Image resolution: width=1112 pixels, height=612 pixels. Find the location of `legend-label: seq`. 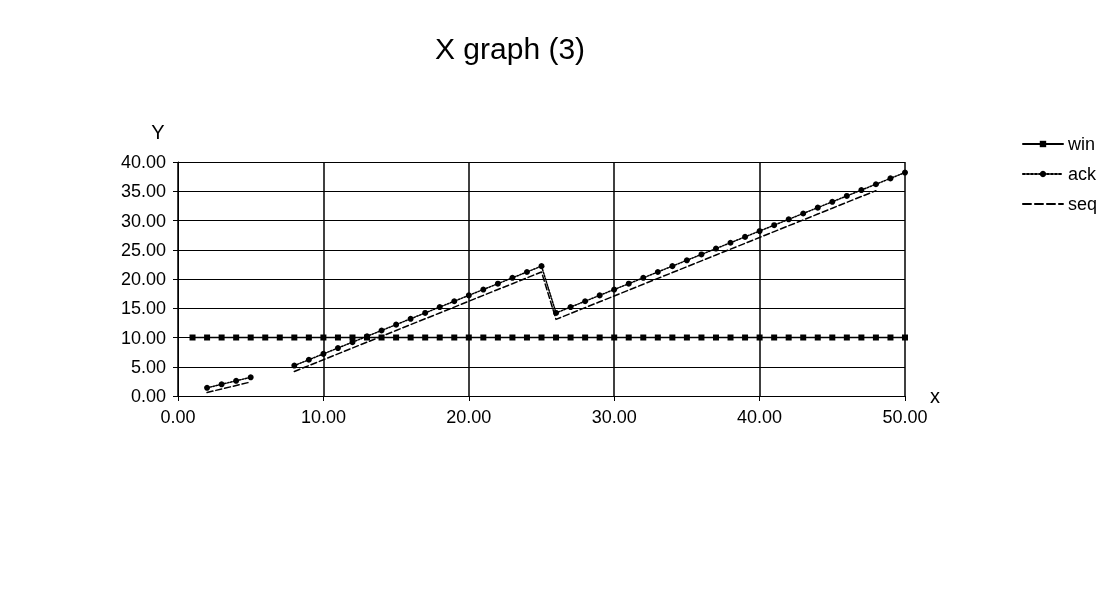

legend-label: seq is located at coordinates (1082, 204).